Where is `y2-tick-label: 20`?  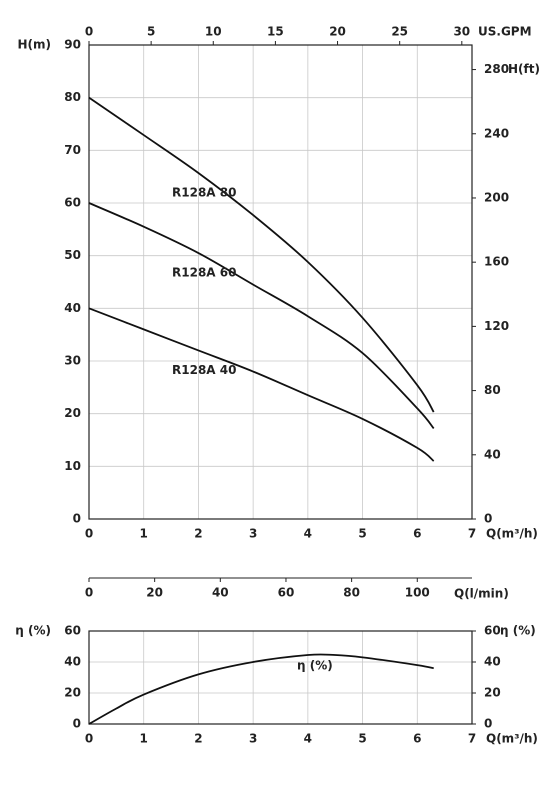
y2-tick-label: 20 is located at coordinates (492, 693).